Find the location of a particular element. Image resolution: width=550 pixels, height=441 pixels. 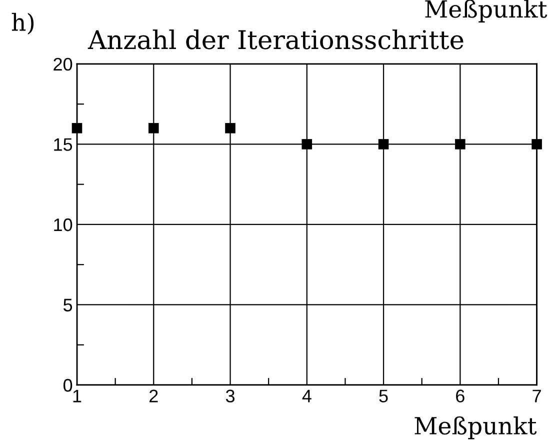

y-tick-label: 20 is located at coordinates (63, 64).